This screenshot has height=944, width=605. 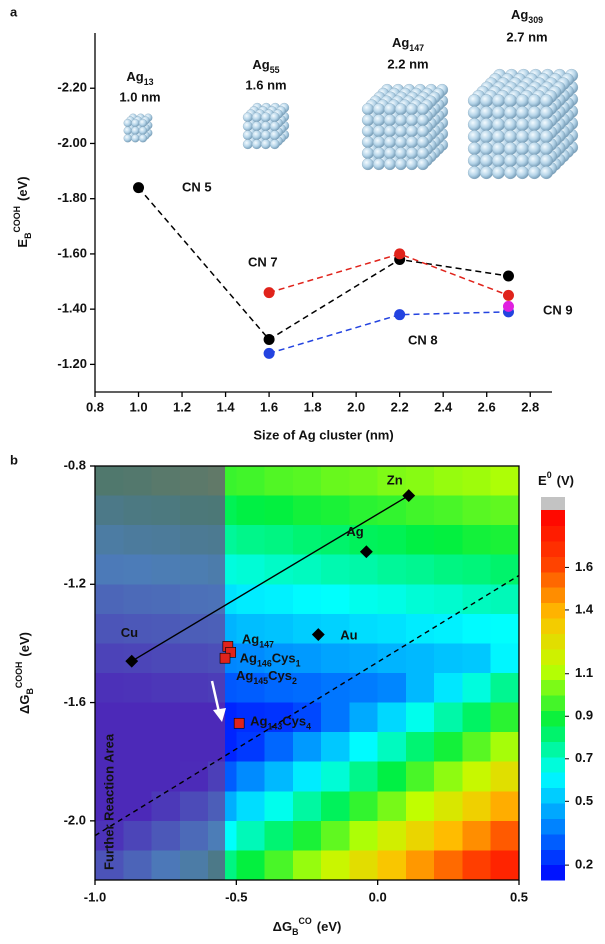 I want to click on x-tick-label: 0.5, so click(x=519, y=896).